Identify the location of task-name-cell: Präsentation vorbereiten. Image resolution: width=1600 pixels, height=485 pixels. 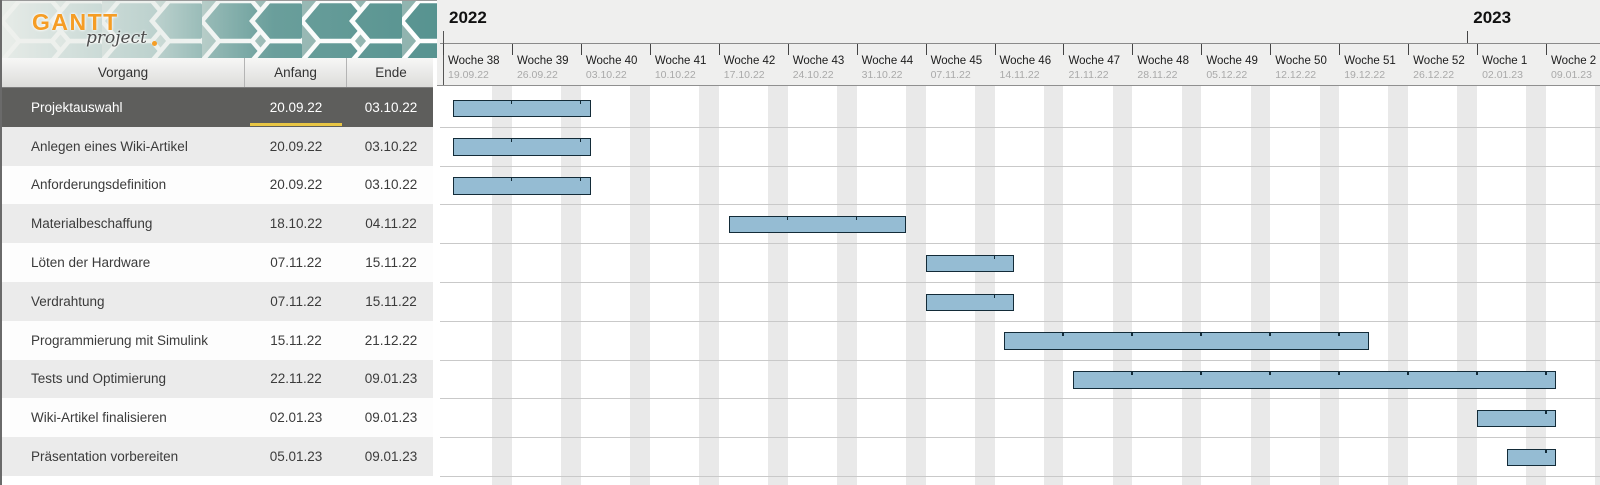
(105, 457).